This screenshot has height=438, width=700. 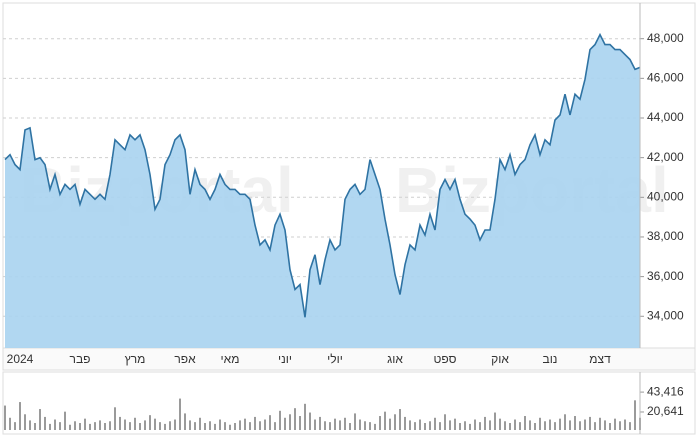 What do you see at coordinates (665, 157) in the screenshot?
I see `y-tick-label: 42,000` at bounding box center [665, 157].